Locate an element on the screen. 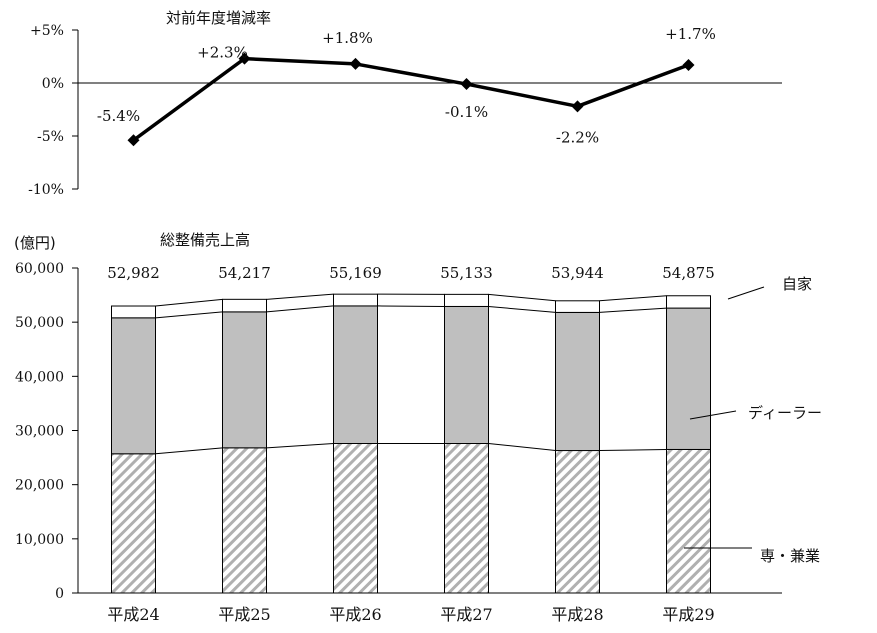 This screenshot has height=633, width=877. bar-y-tick-label: 0 is located at coordinates (59, 594).